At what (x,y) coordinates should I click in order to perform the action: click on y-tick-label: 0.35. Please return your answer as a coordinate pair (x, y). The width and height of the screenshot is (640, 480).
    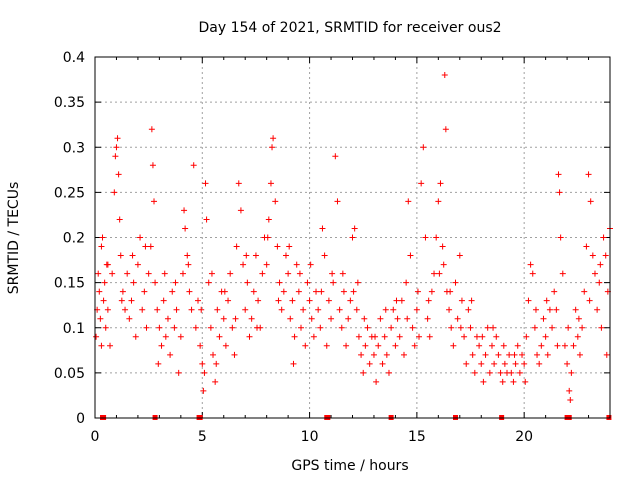
    Looking at the image, I should click on (69, 103).